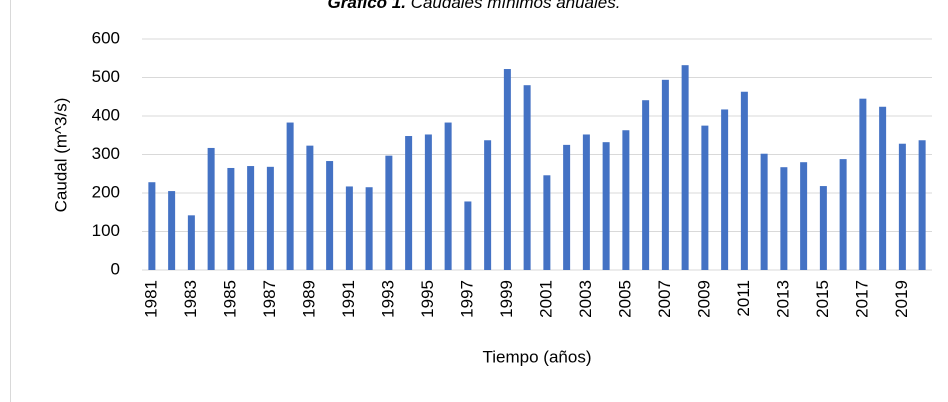 This screenshot has height=402, width=948. I want to click on x-tick-label: 2003, so click(585, 299).